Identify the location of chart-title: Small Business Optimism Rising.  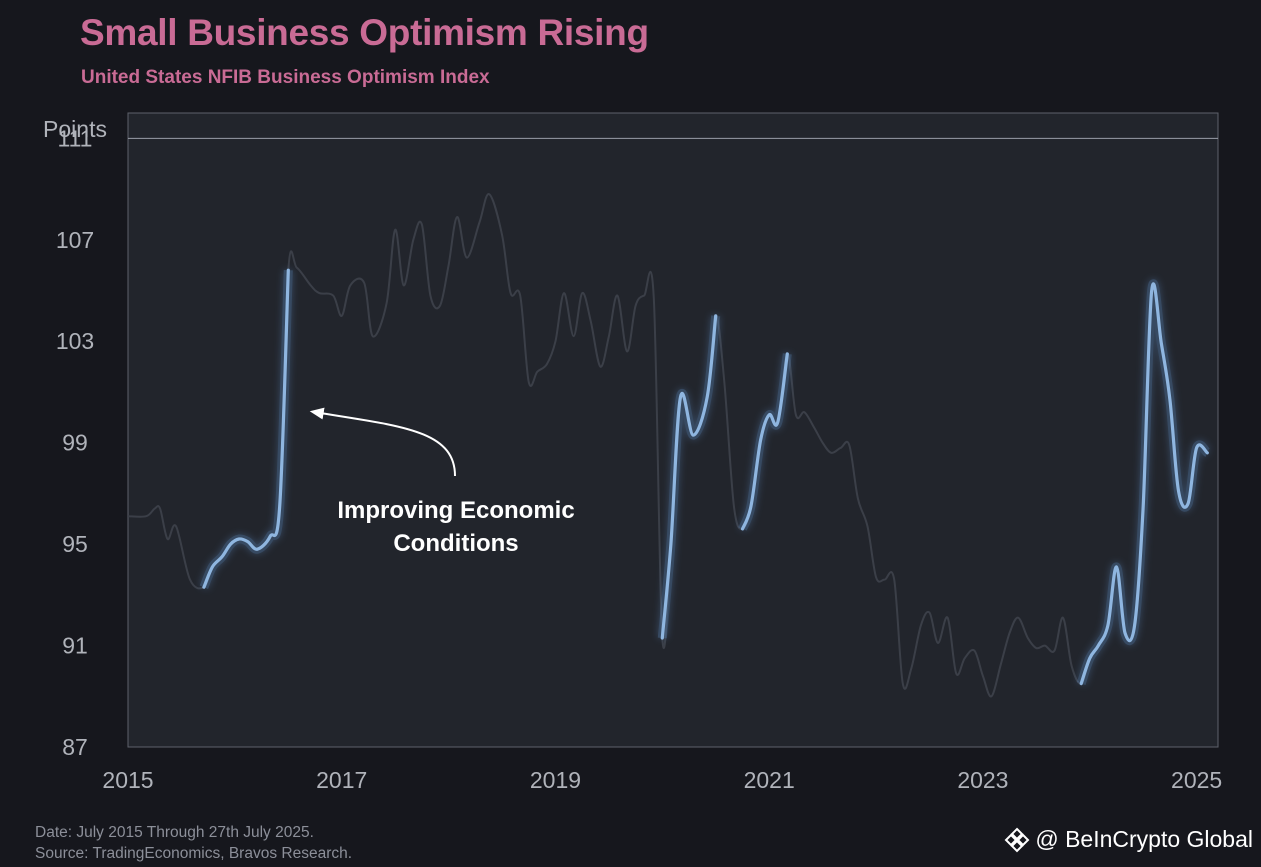
(364, 32).